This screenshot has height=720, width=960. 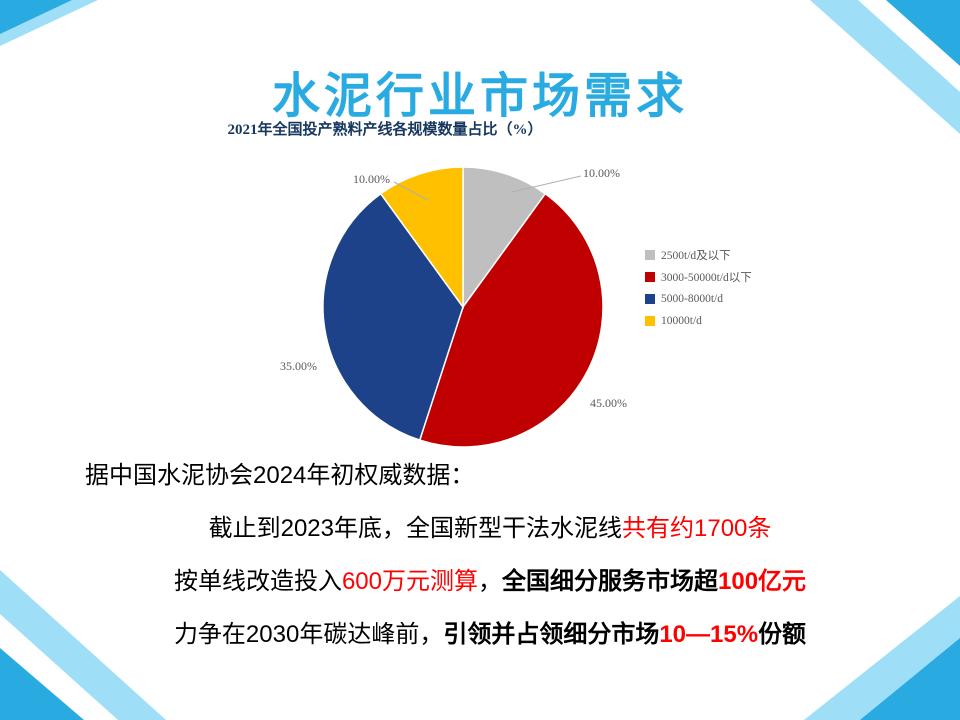 What do you see at coordinates (697, 528) in the screenshot?
I see `statement-highlight: 共有约1700条` at bounding box center [697, 528].